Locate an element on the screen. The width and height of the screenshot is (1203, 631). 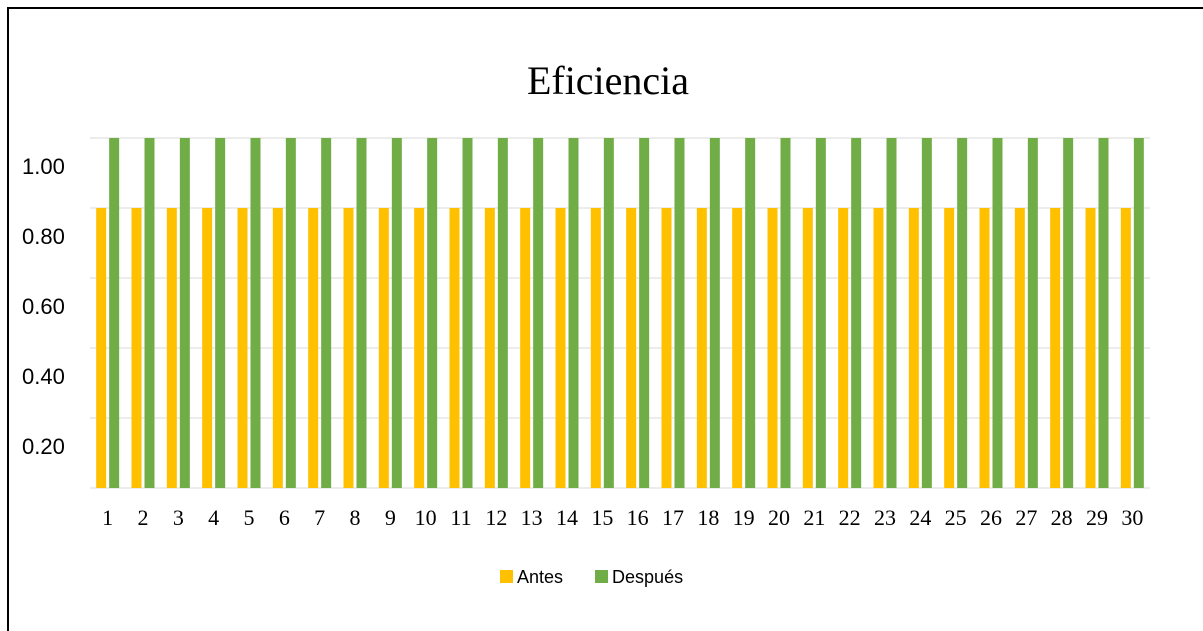
x-tick-label: 1 is located at coordinates (107, 517).